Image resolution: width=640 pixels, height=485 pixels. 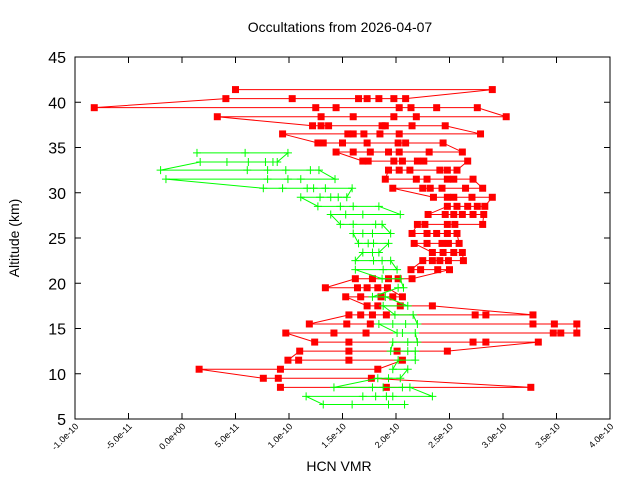 I want to click on chart-title: Occultations from 2026-04-07, so click(x=340, y=27).